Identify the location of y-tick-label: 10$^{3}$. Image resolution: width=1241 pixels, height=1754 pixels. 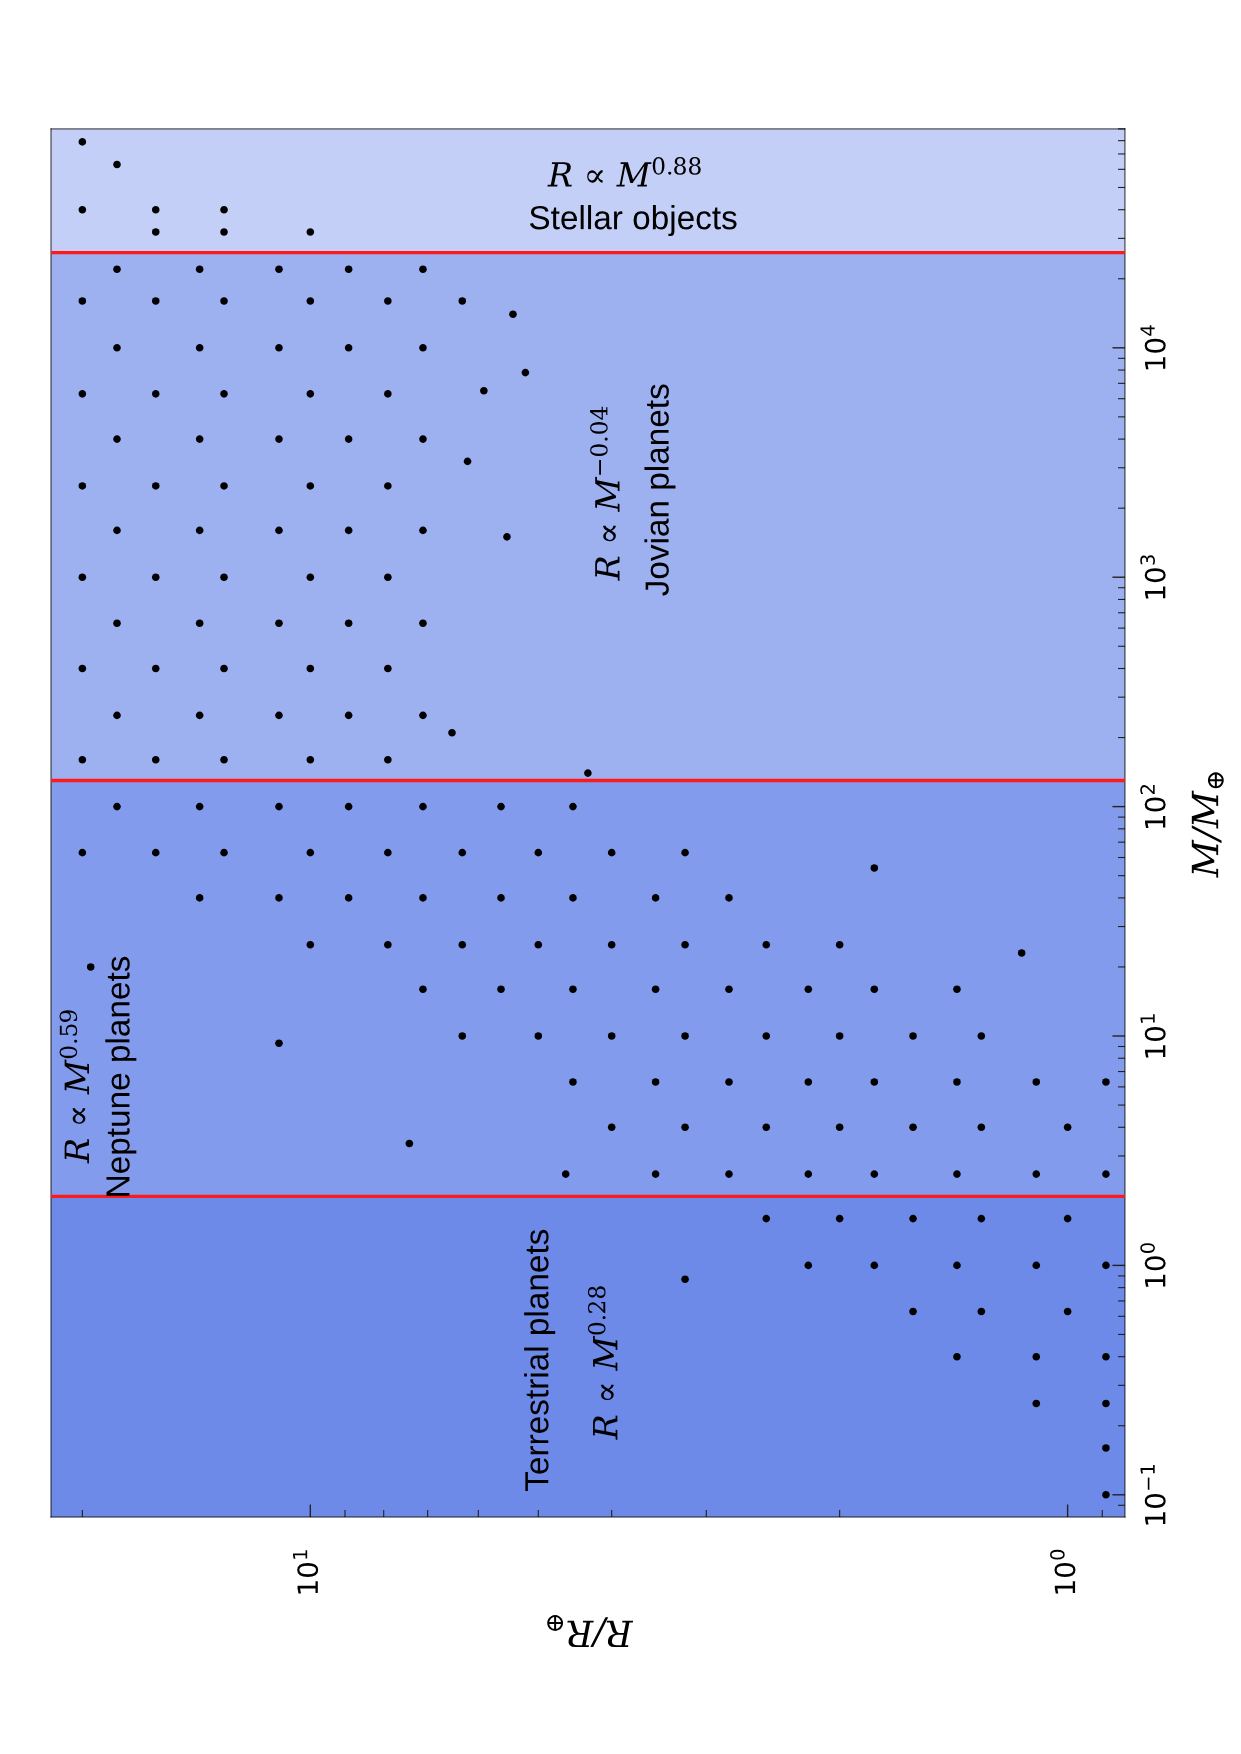
(1153, 577).